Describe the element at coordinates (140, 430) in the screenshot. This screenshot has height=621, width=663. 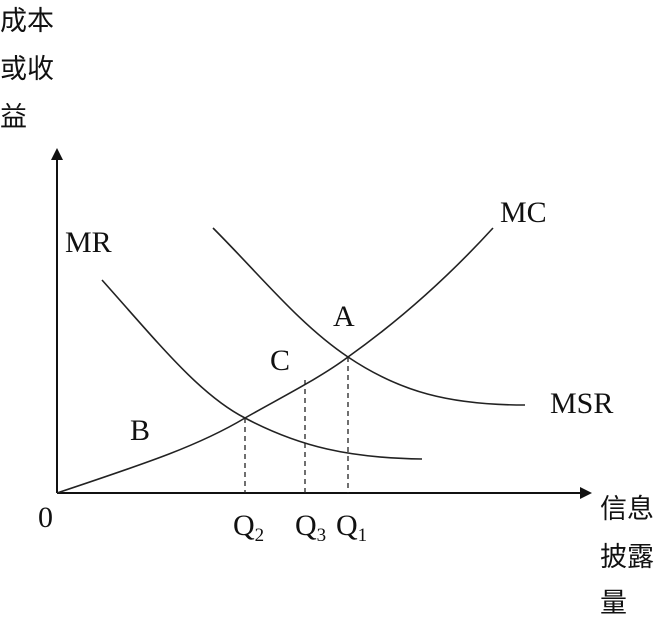
I see `point-label: B` at that location.